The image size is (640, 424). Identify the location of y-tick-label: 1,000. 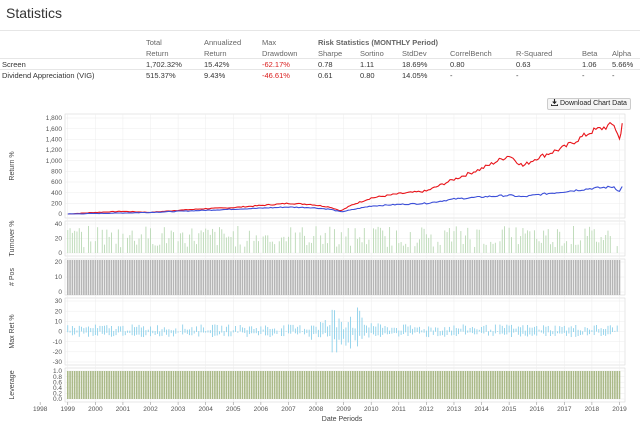
(54, 161).